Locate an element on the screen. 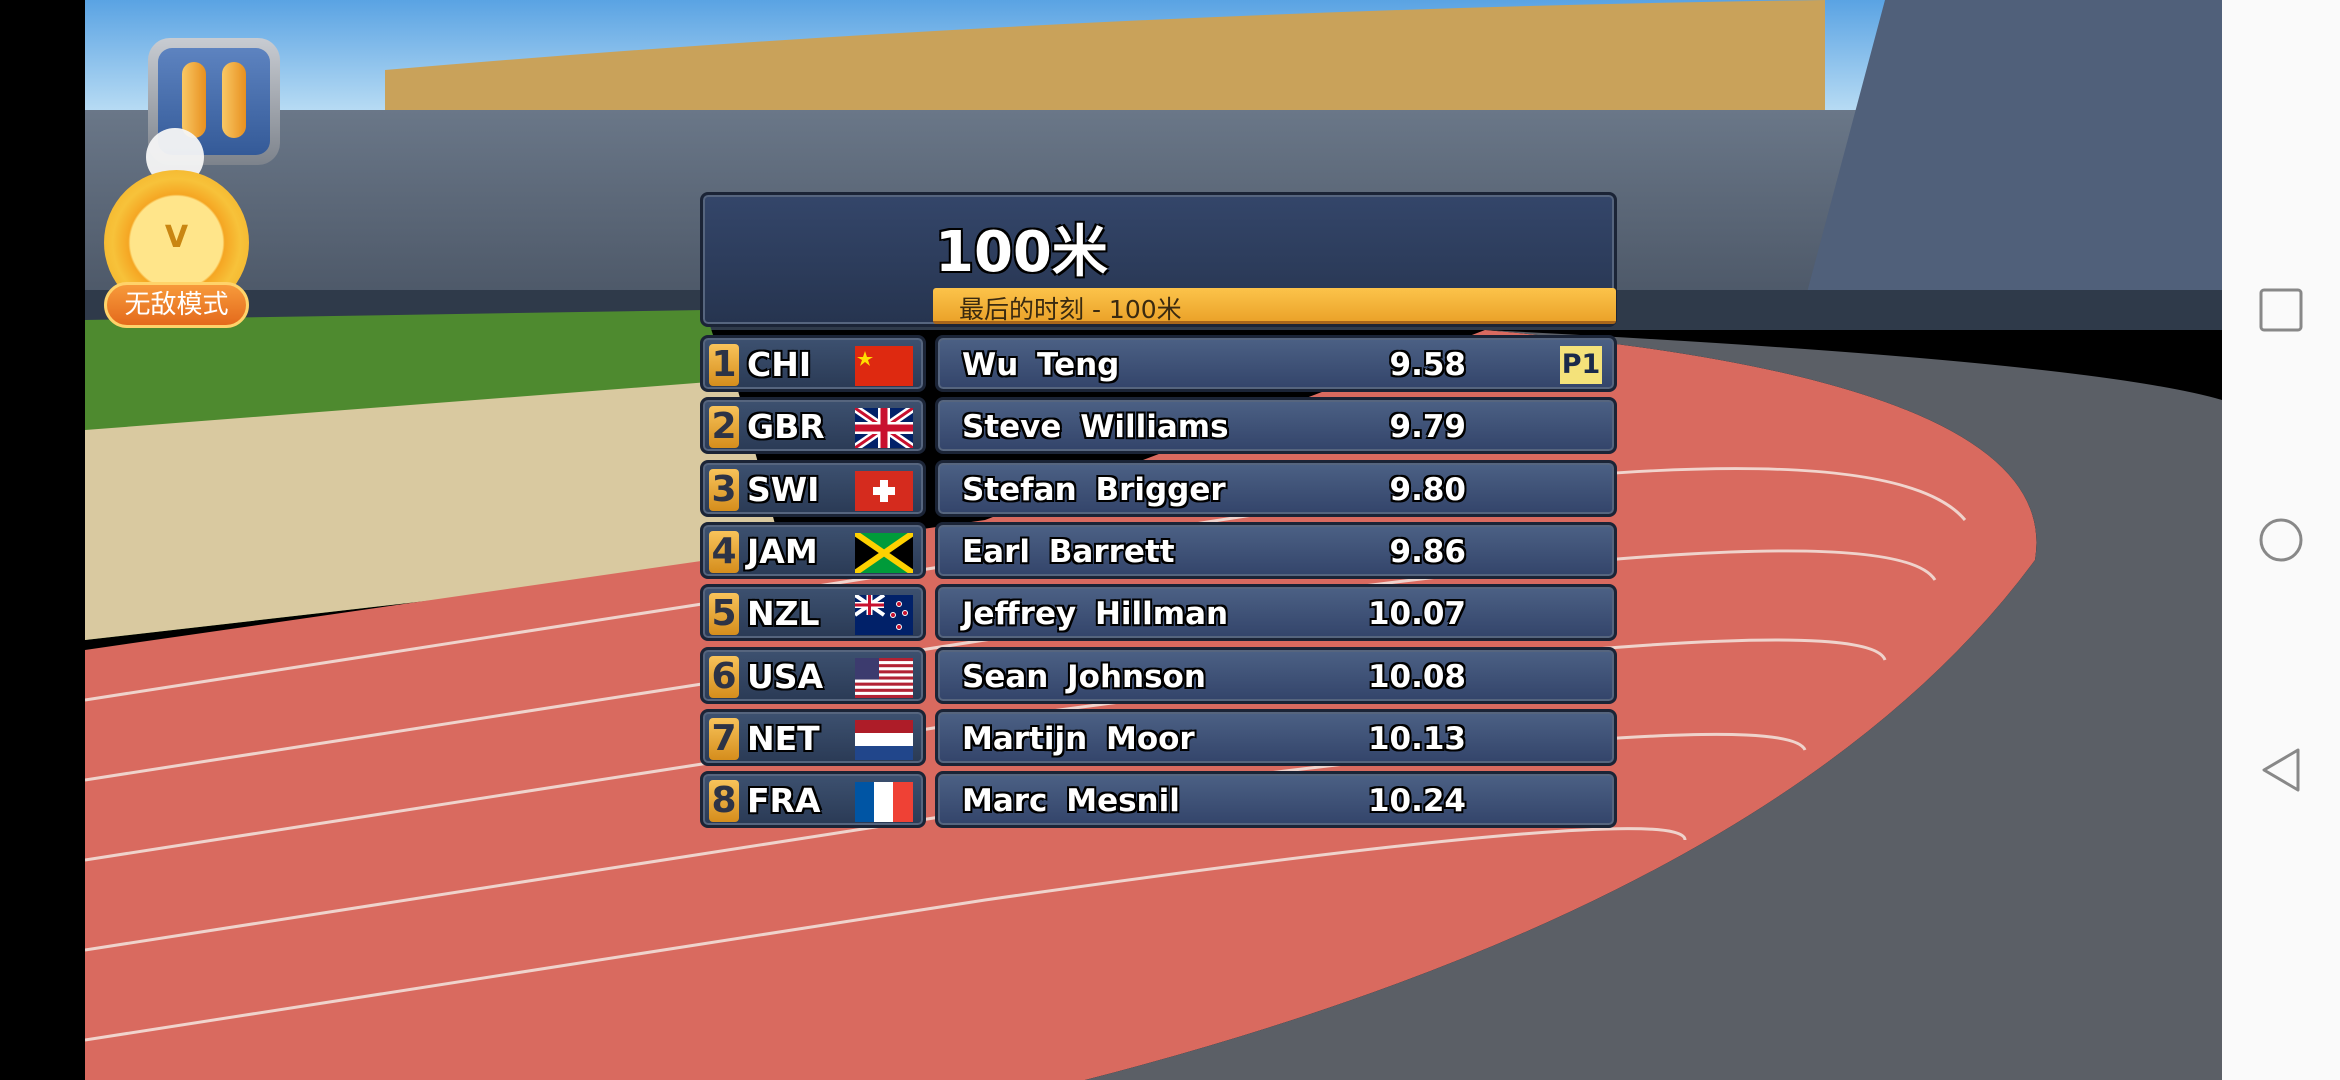 The height and width of the screenshot is (1080, 2340). country-cell: 6 USA is located at coordinates (813, 675).